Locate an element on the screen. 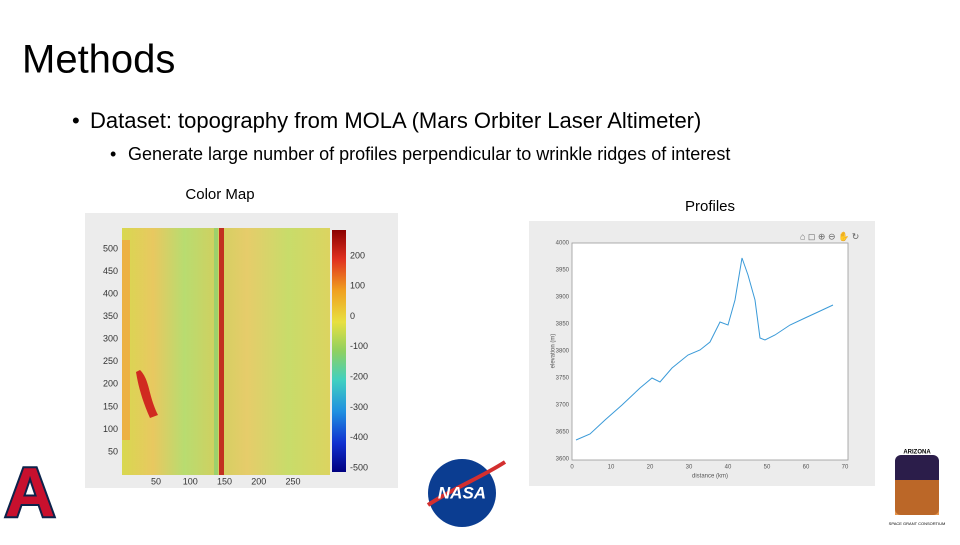 Image resolution: width=960 pixels, height=545 pixels. colorbar-tick-label: 100 is located at coordinates (357, 286).